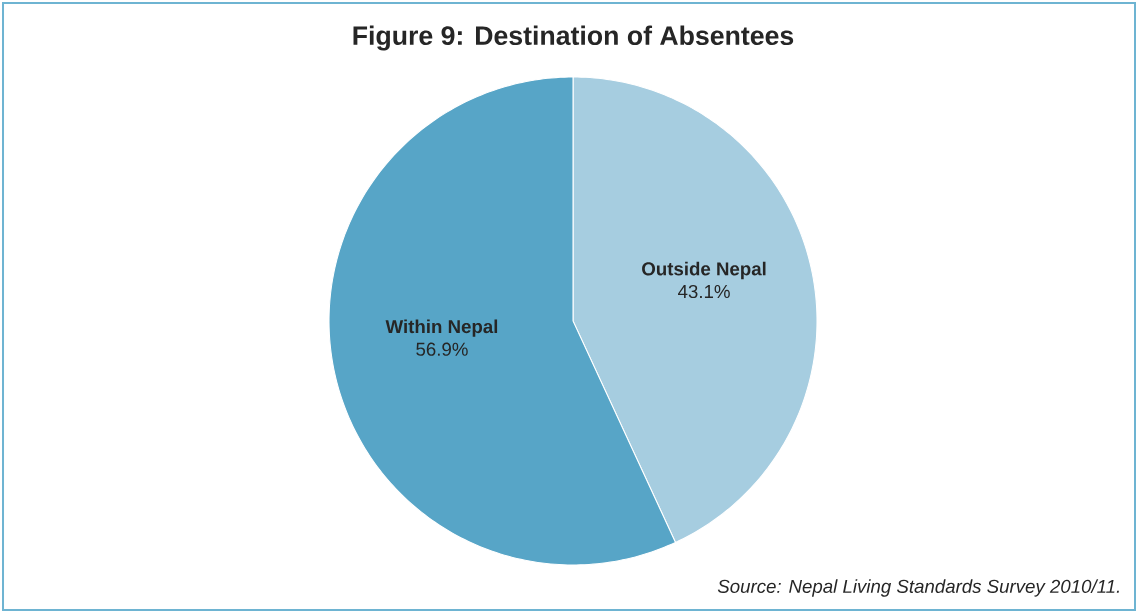  I want to click on source-note: Source: Nepal Living Standards Survey 2010/11., so click(918, 588).